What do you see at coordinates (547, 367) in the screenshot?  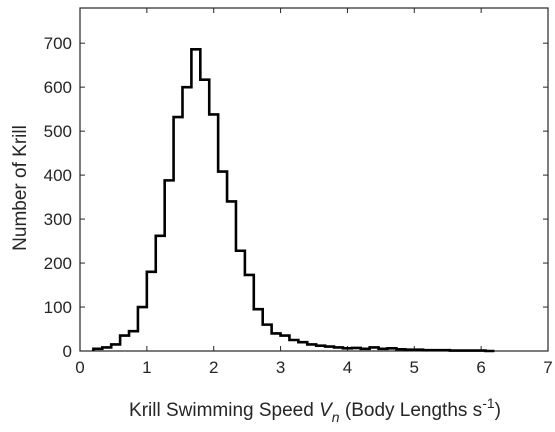 I see `x-tick-label: 7` at bounding box center [547, 367].